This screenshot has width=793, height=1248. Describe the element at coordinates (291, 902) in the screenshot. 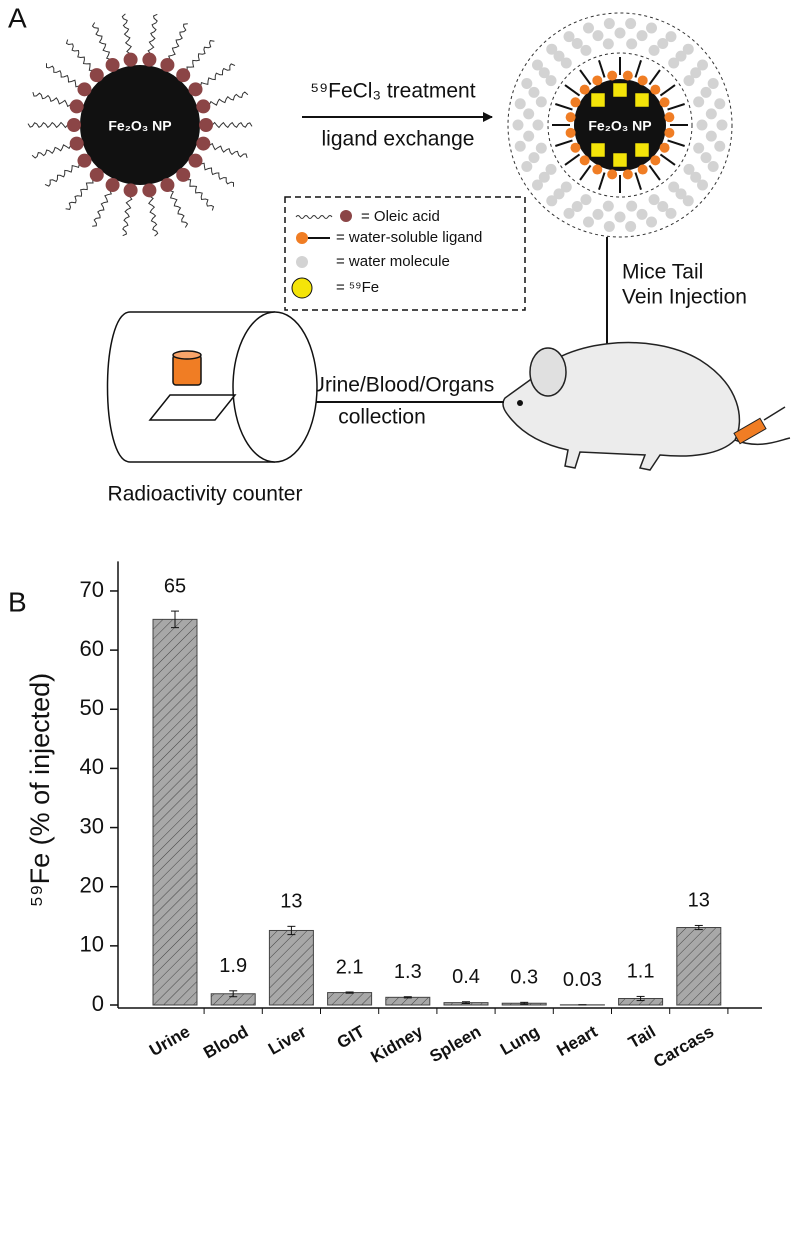

I see `value-label: 13` at that location.